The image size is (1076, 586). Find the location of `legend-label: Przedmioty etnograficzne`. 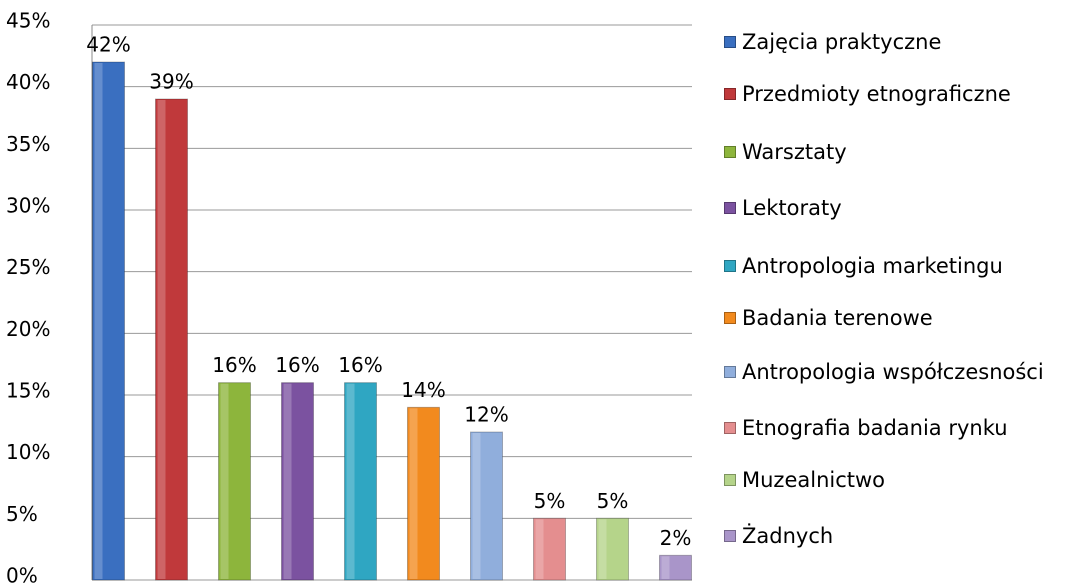

legend-label: Przedmioty etnograficzne is located at coordinates (876, 94).